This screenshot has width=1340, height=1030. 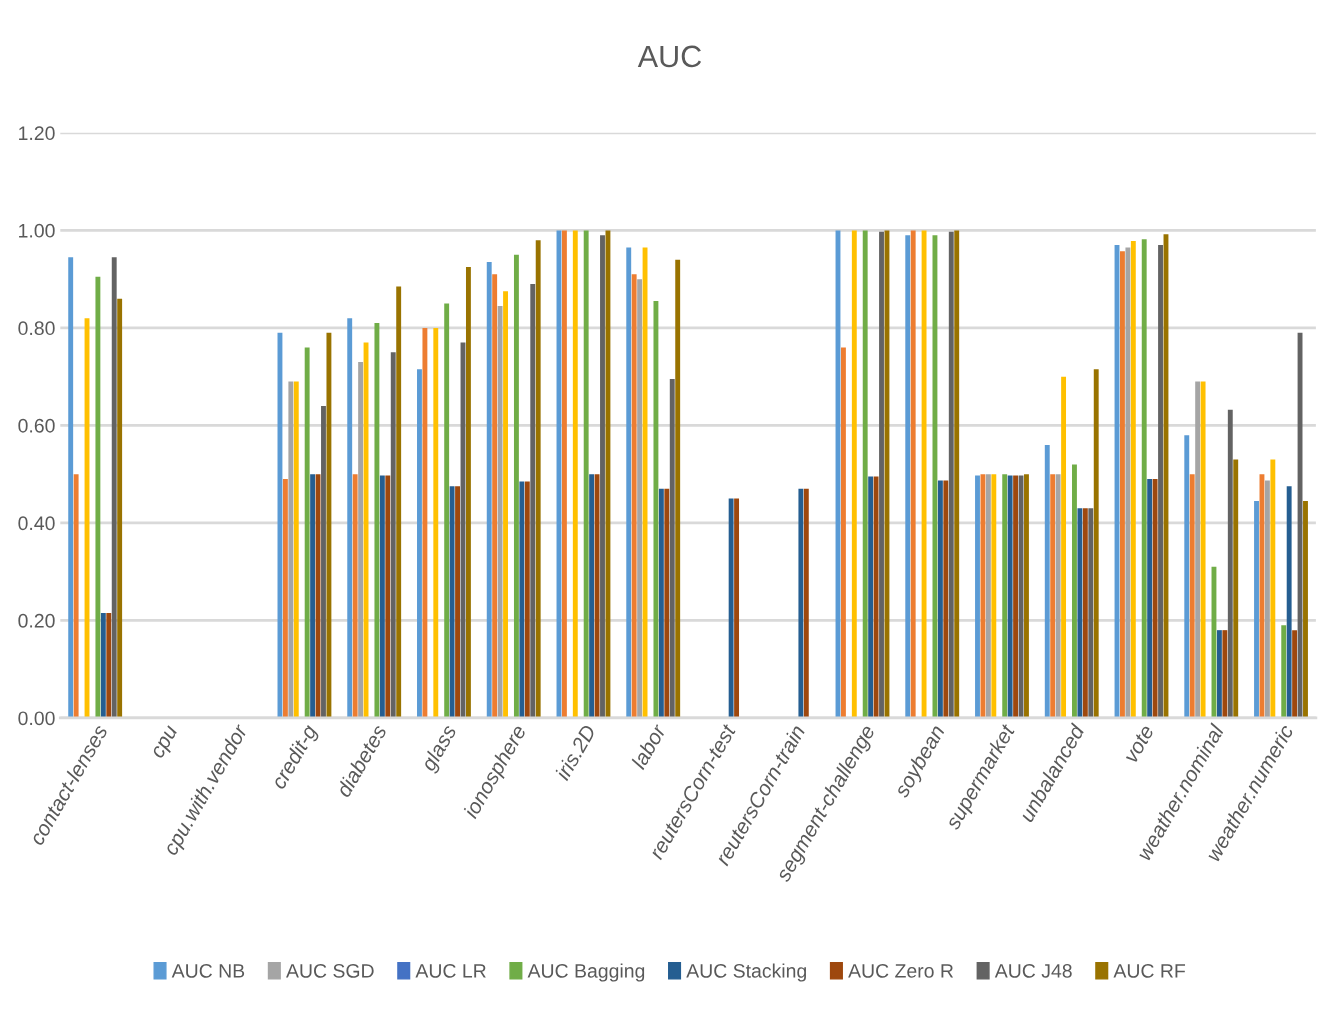 What do you see at coordinates (330, 970) in the screenshot?
I see `legend-label: AUC SGD` at bounding box center [330, 970].